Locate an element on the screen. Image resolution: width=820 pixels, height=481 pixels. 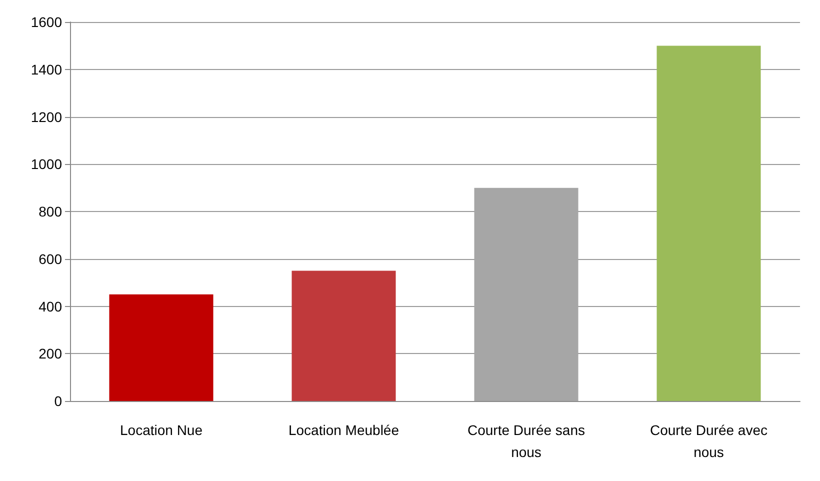
y-tick-label: 800 is located at coordinates (50, 212).